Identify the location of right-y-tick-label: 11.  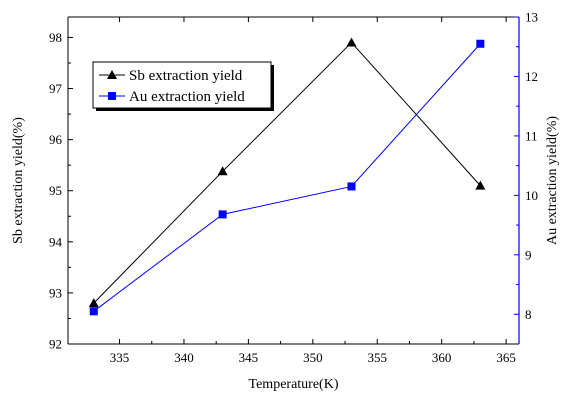
(531, 135).